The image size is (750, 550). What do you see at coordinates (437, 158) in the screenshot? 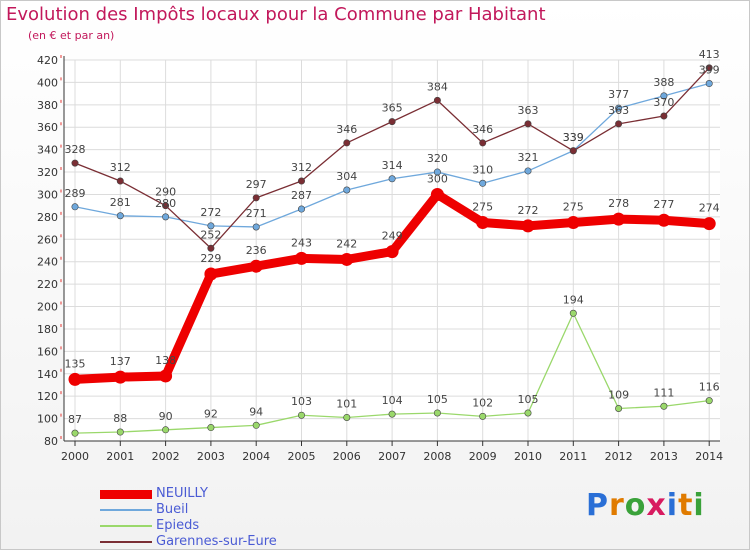
I see `data-label: 320` at bounding box center [437, 158].